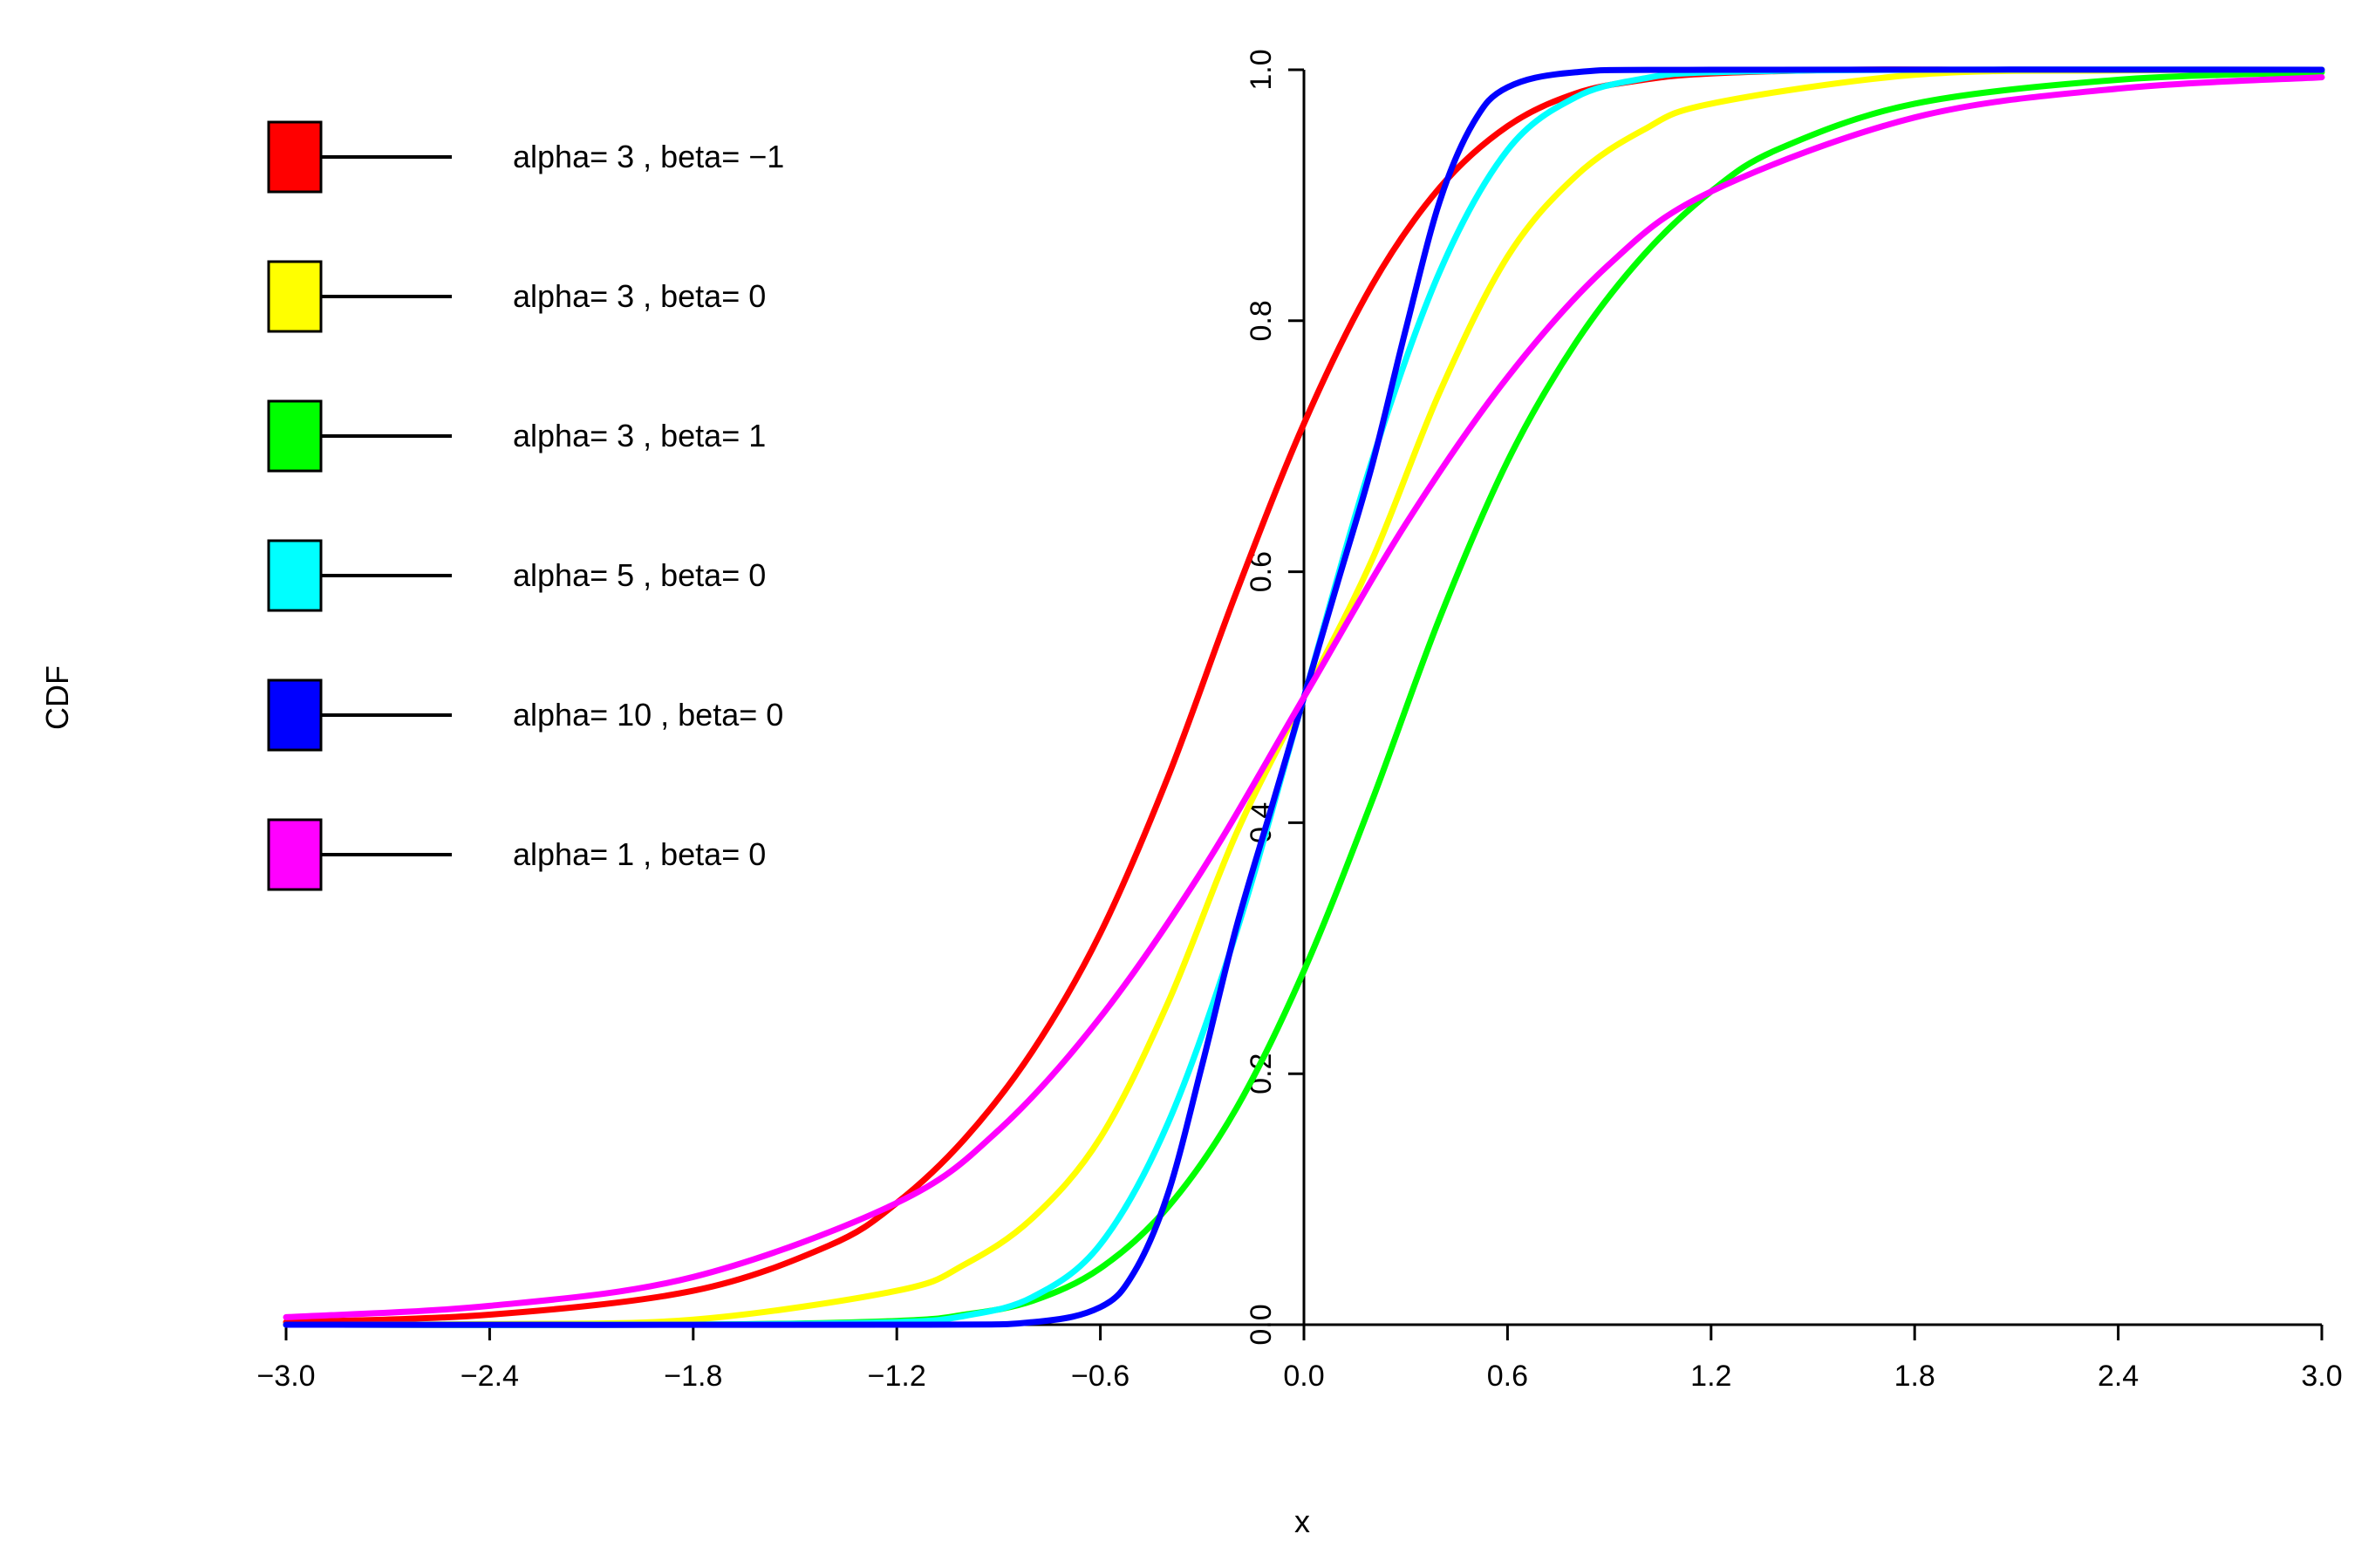  Describe the element at coordinates (490, 1377) in the screenshot. I see `x-tick-label: −2.4` at that location.